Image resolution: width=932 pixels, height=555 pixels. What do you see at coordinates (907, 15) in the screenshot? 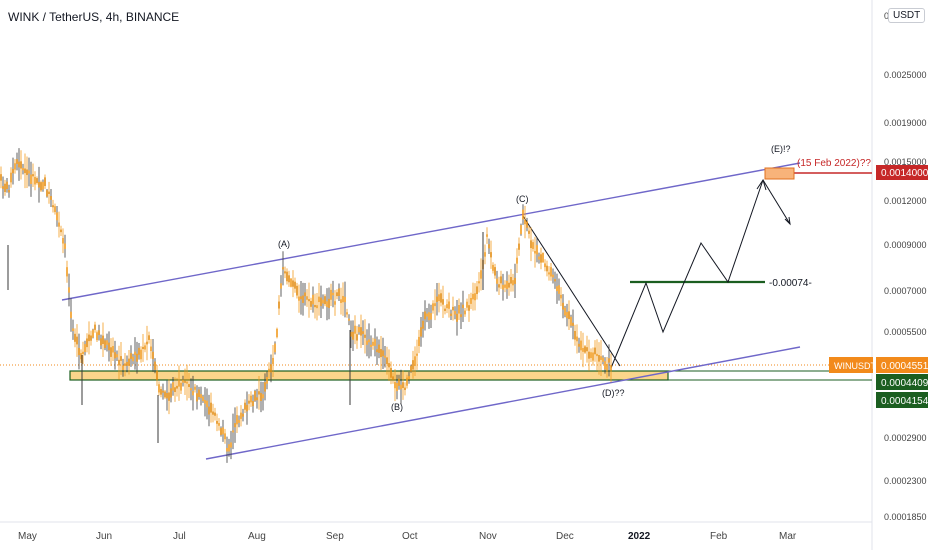
I see `currency-selector: USDT` at bounding box center [907, 15].